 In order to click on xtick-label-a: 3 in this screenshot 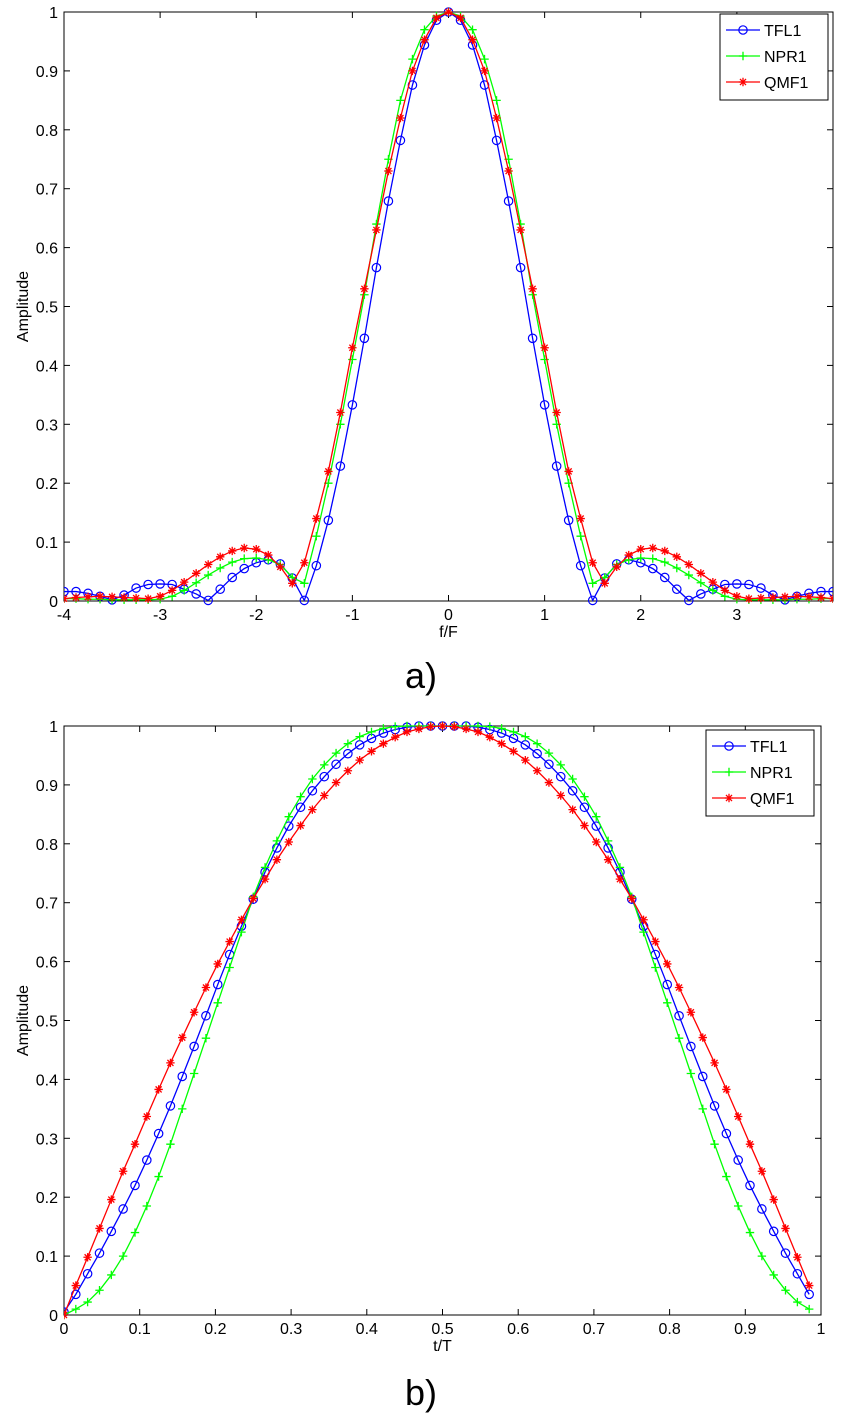, I will do `click(736, 615)`.